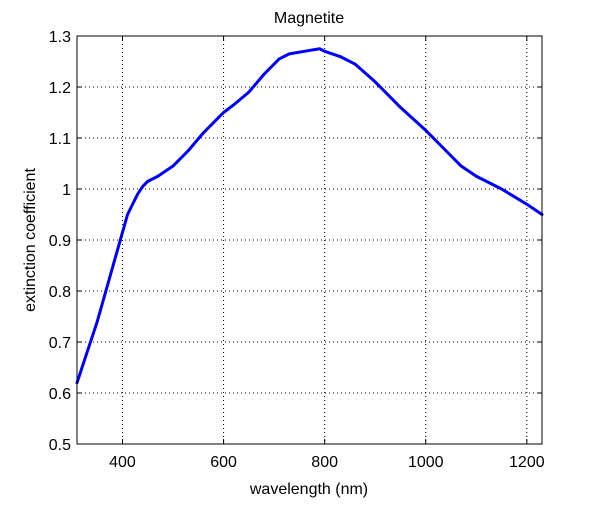  What do you see at coordinates (60, 343) in the screenshot?
I see `y-tick-label: 0.7` at bounding box center [60, 343].